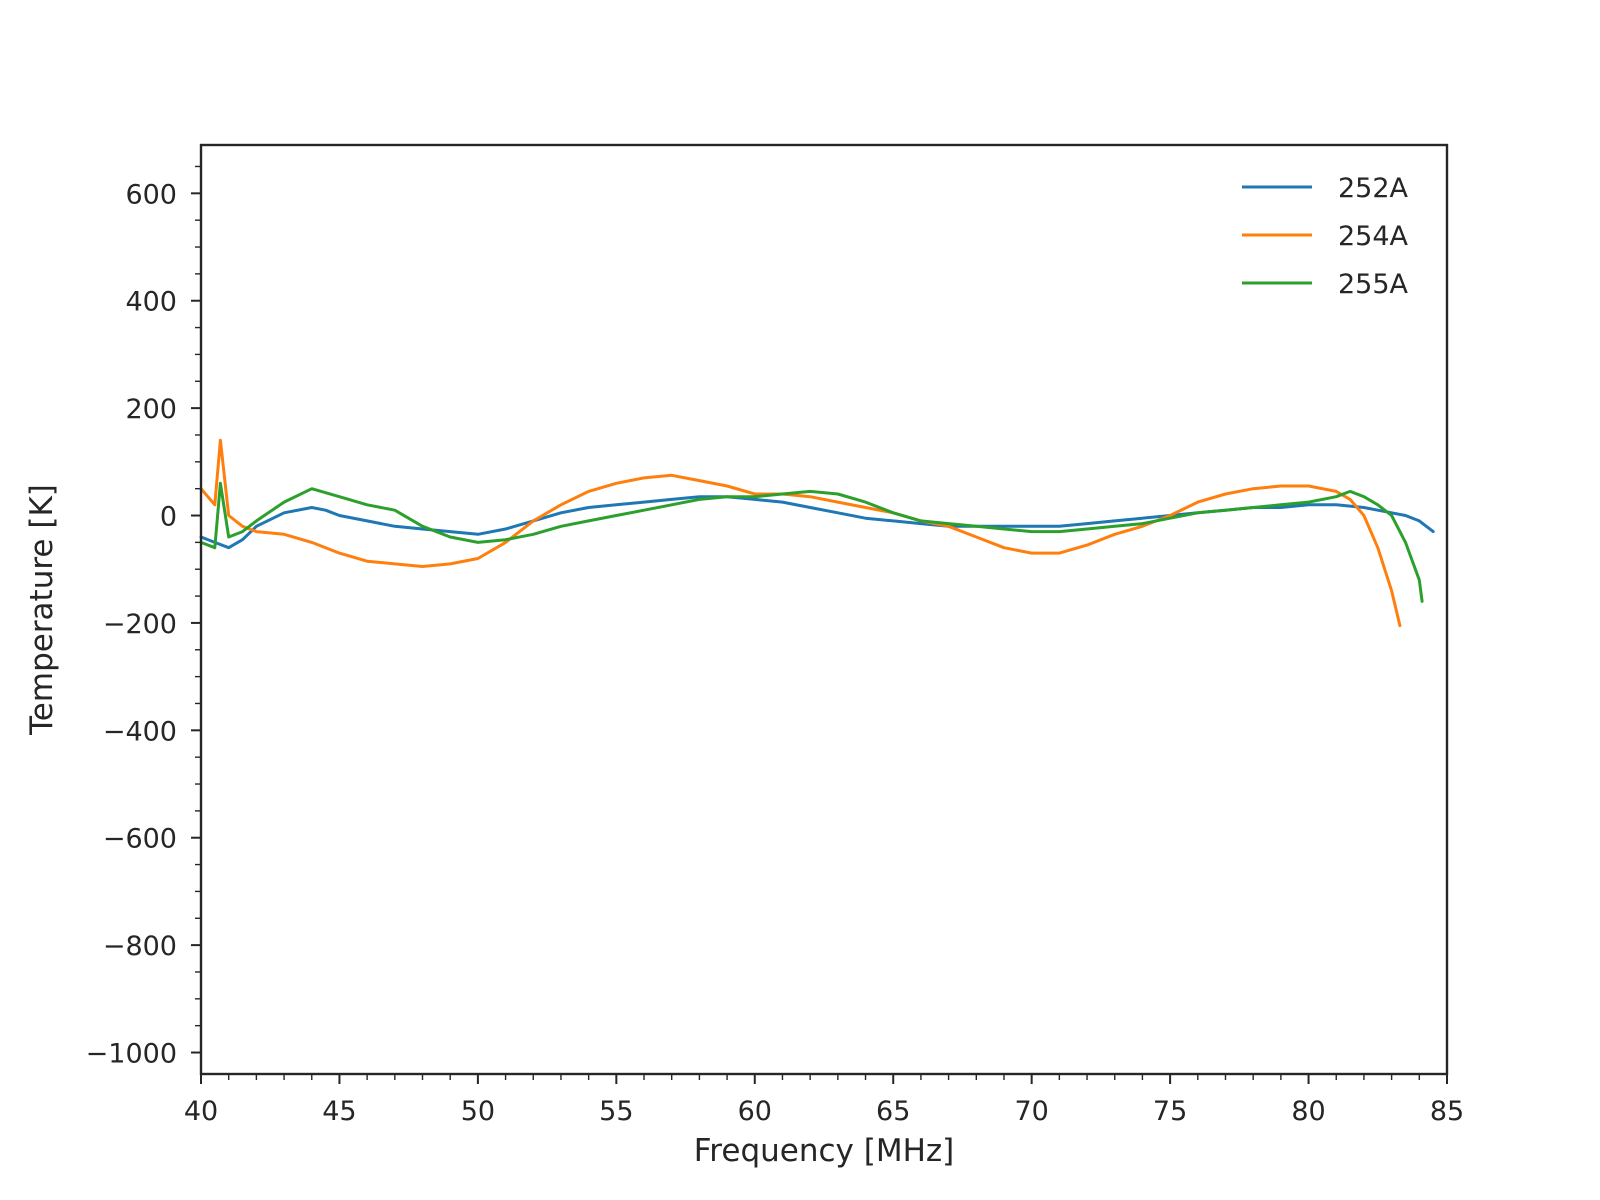  Describe the element at coordinates (1031, 1111) in the screenshot. I see `x-tick-label: 70` at that location.